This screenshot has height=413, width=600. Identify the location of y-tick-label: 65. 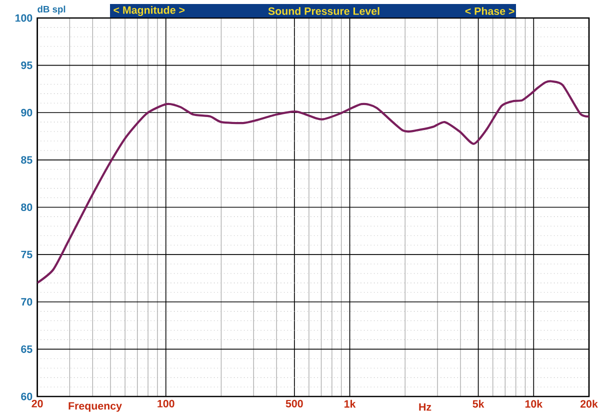
(26, 349).